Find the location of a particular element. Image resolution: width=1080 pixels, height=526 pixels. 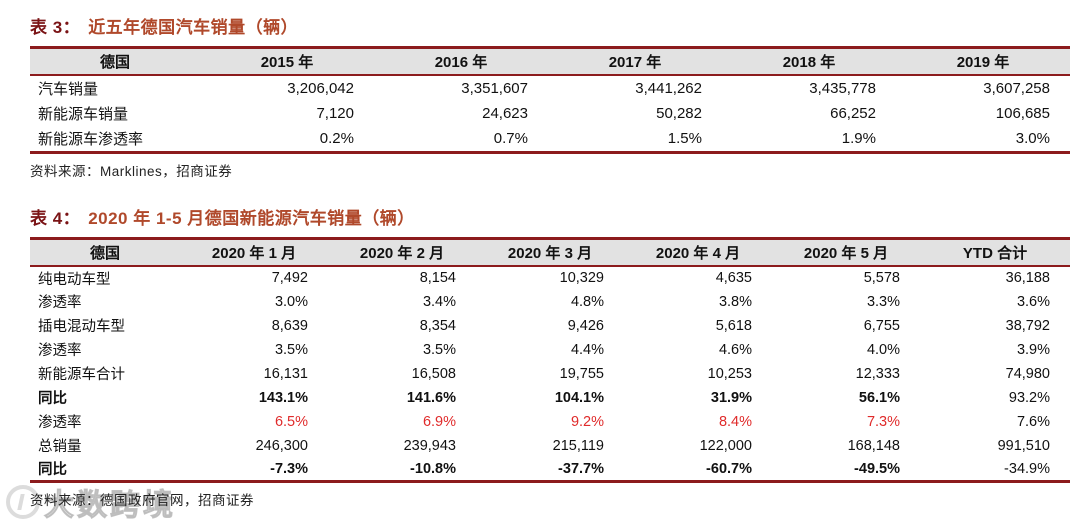

cell: 3.0% is located at coordinates (1032, 139).